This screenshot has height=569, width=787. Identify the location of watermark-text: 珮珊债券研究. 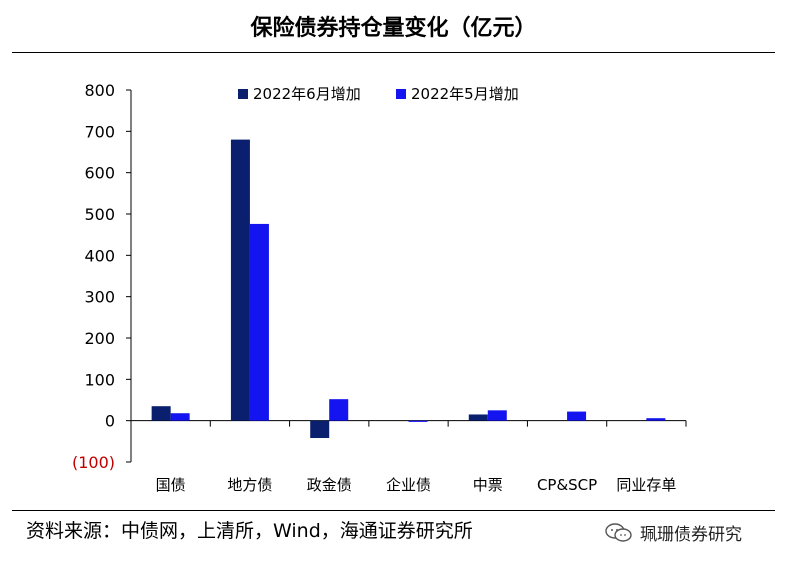
(691, 535).